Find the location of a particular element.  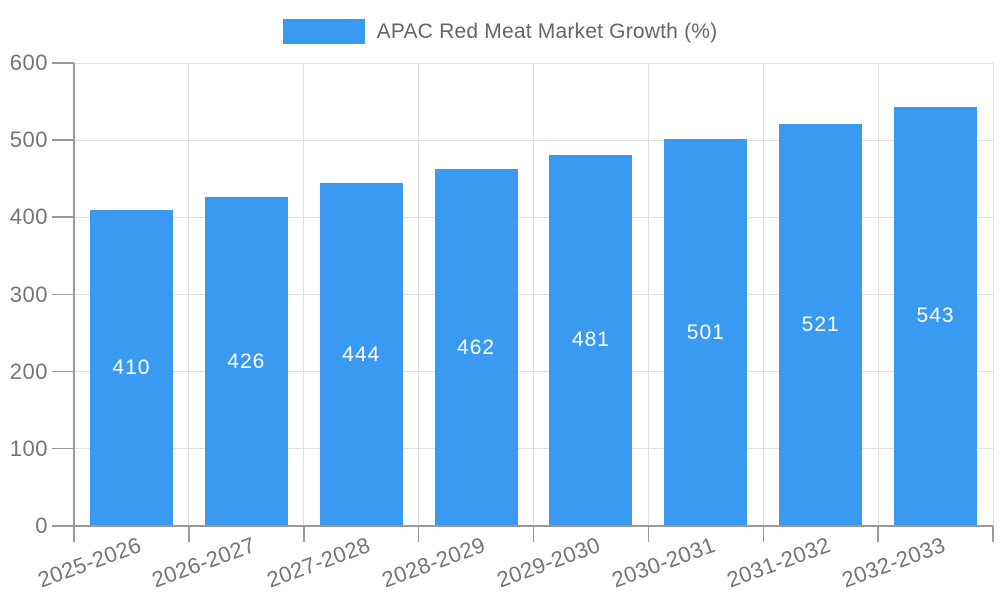

bar: 444 is located at coordinates (361, 354).